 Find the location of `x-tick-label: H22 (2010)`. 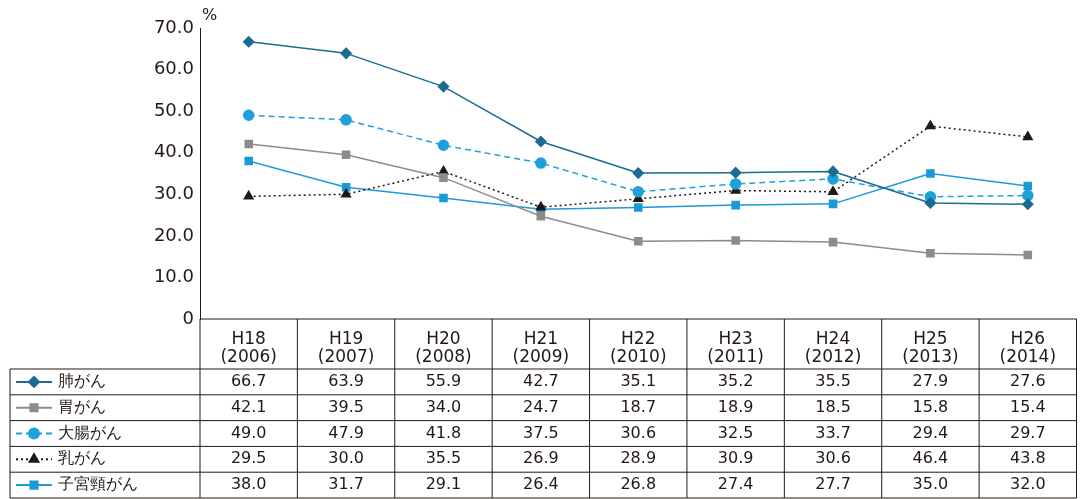

x-tick-label: H22 (2010) is located at coordinates (638, 347).